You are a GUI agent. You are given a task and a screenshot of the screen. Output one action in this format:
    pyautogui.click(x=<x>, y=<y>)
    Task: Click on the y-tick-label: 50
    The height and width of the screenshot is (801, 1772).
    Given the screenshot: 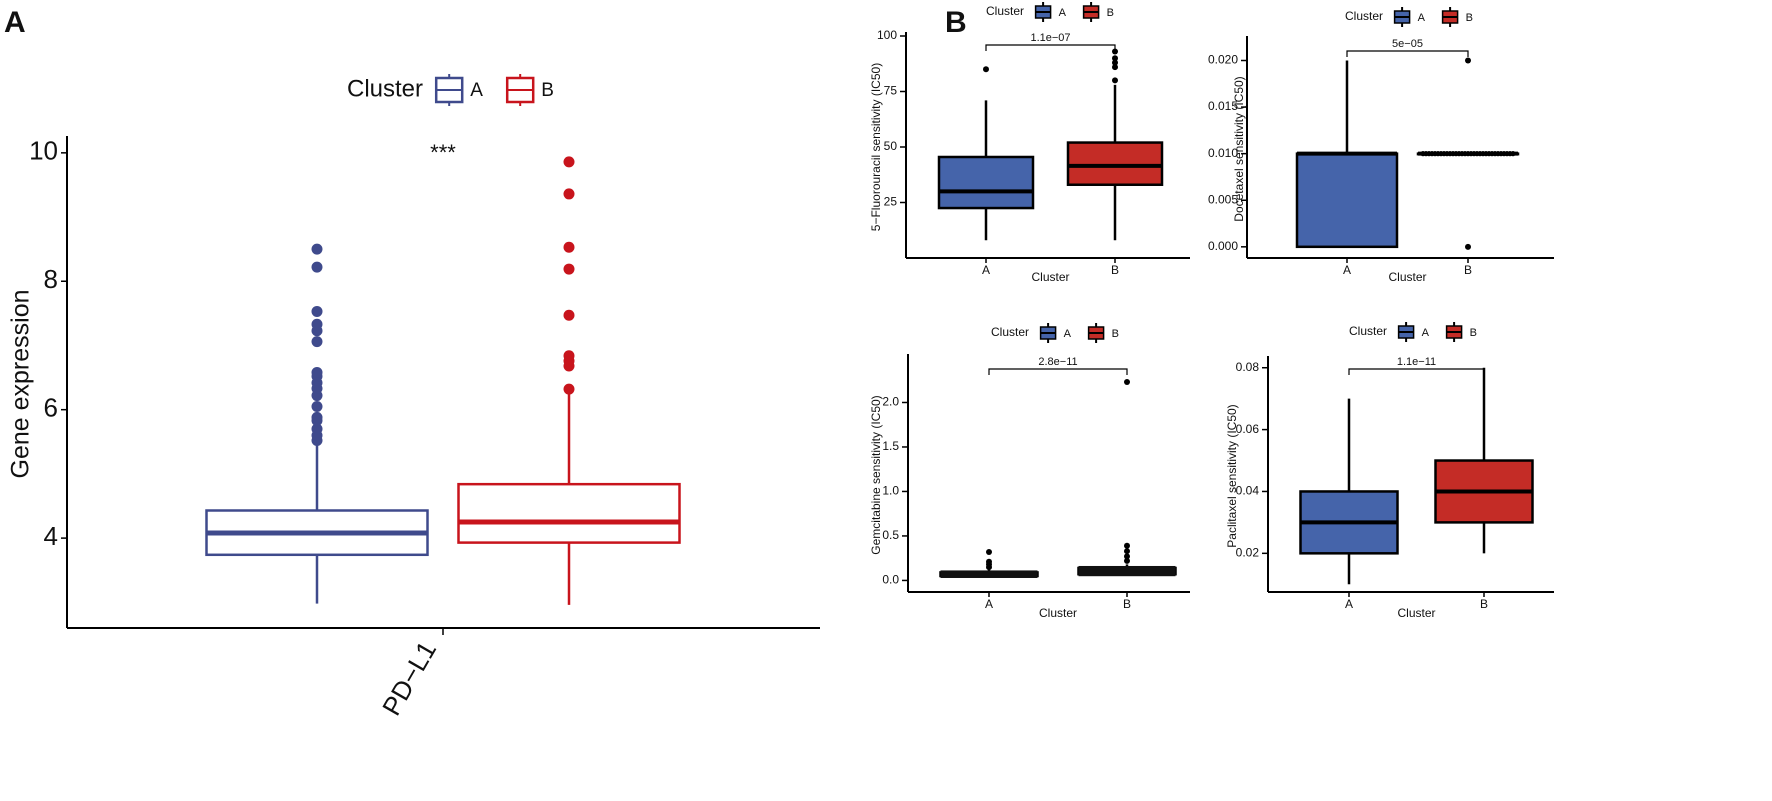 What is the action you would take?
    pyautogui.click(x=891, y=146)
    